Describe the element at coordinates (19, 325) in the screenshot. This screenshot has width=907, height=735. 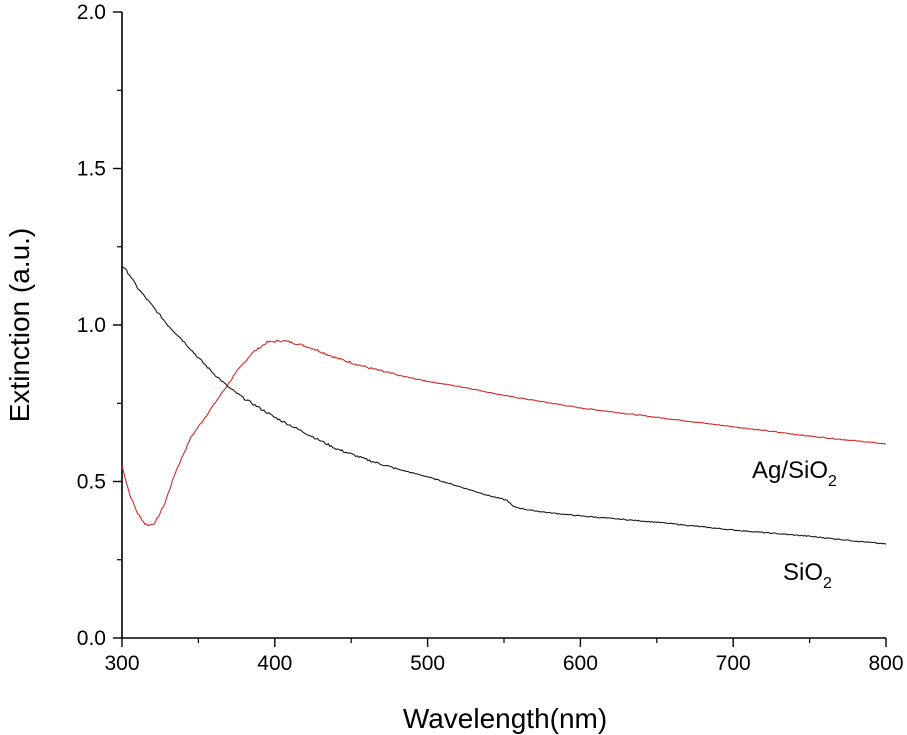
I see `y-axis-label: Extinction (a.u.)` at that location.